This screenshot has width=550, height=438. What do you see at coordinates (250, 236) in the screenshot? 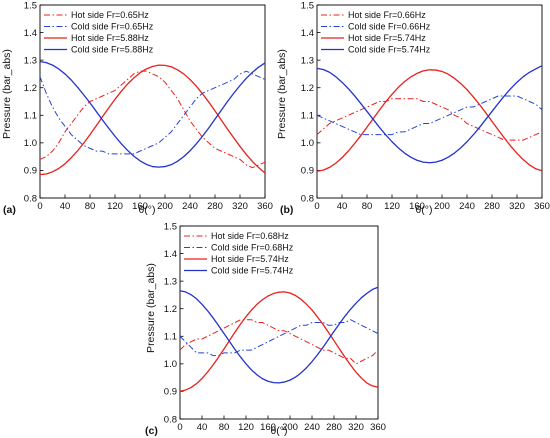
I see `legend-entry: Hot side Fr=0.68Hz` at bounding box center [250, 236].